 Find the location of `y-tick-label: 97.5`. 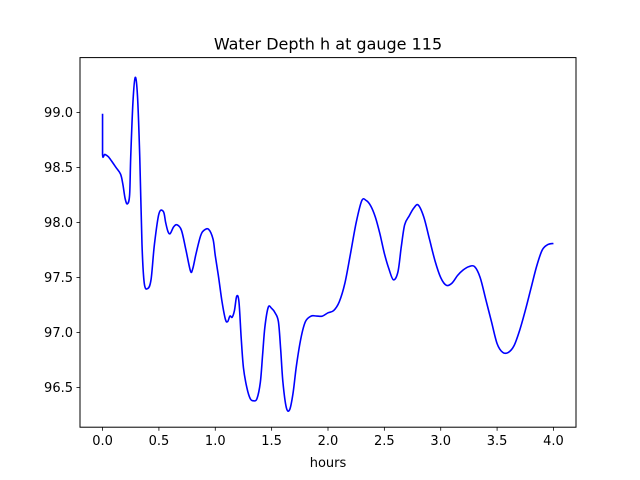

y-tick-label: 97.5 is located at coordinates (58, 278).